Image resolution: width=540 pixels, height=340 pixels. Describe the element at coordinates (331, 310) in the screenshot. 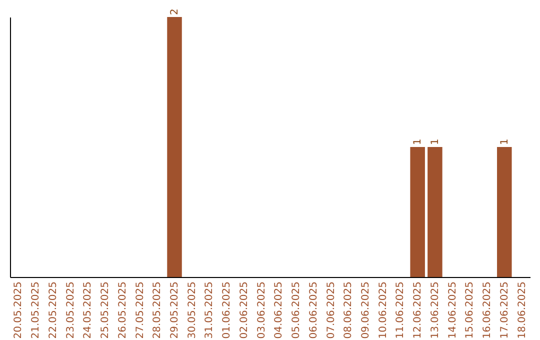

I see `x-tick-label: 07.06.2025` at that location.